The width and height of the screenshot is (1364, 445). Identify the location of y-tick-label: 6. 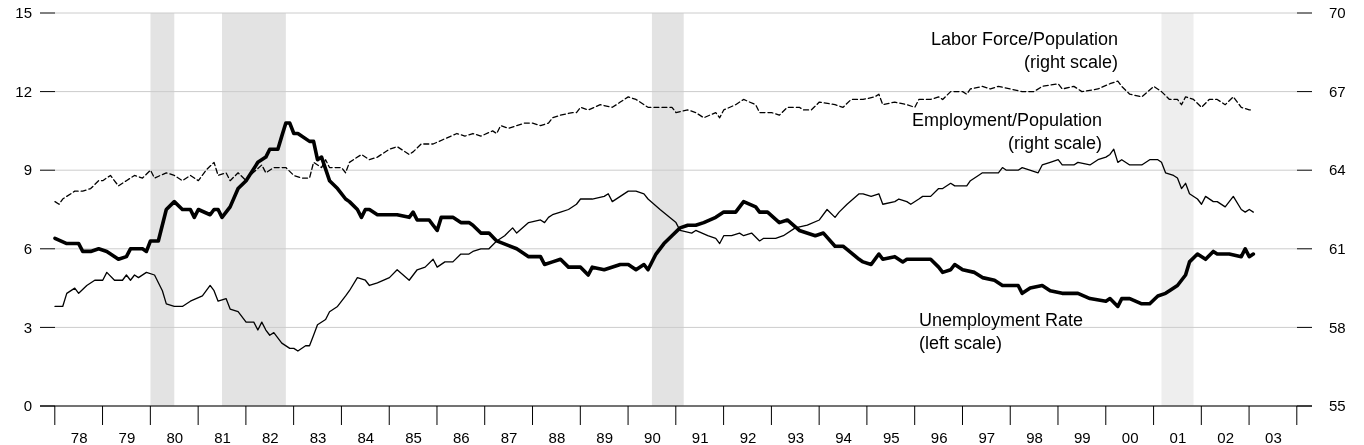
(27, 249).